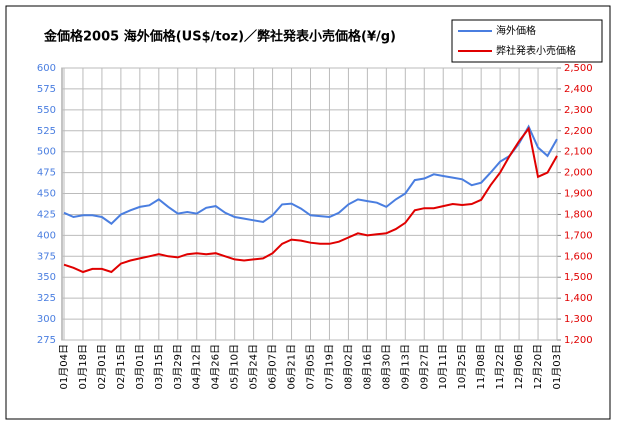 This screenshot has width=617, height=430. What do you see at coordinates (386, 366) in the screenshot?
I see `x-tick-label: 08月30日` at bounding box center [386, 366].